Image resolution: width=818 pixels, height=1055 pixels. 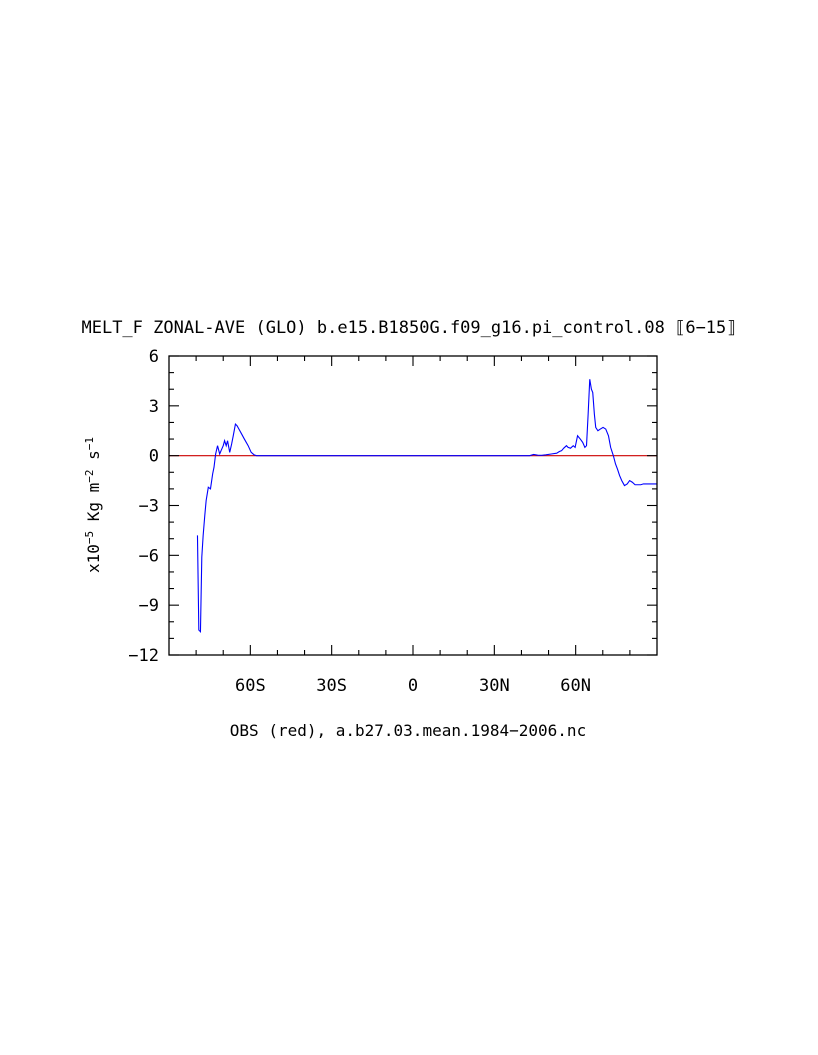 I want to click on x-tick-label: 30S, so click(x=331, y=686).